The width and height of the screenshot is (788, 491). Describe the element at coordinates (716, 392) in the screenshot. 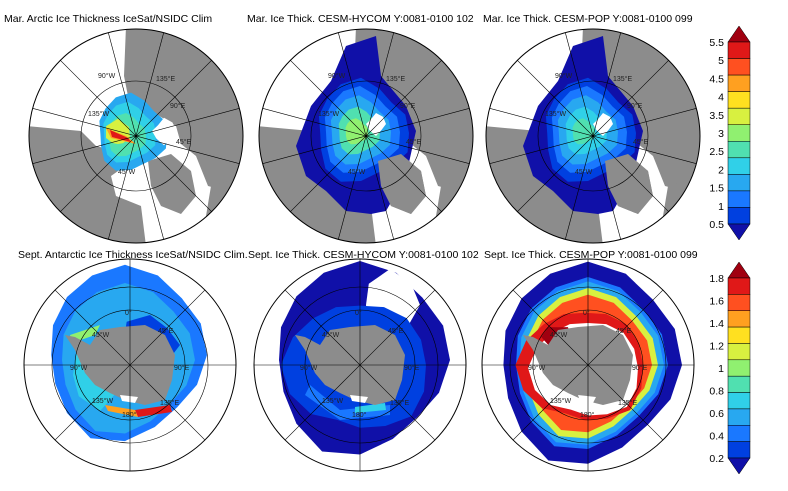

I see `colorbar-tick-label: 0.8` at that location.